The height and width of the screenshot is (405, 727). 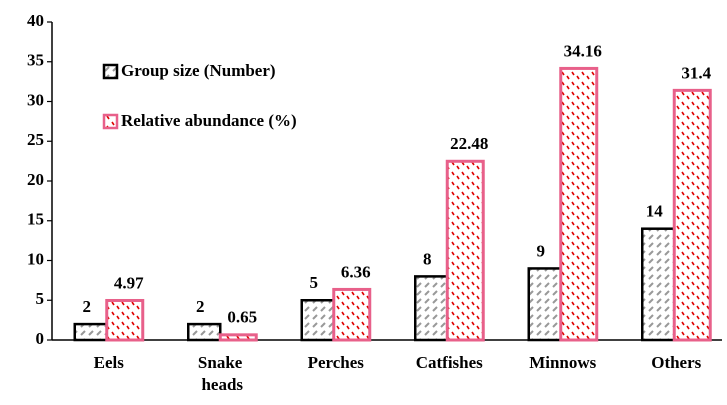 I want to click on y-tick-label: 15, so click(x=35, y=219).